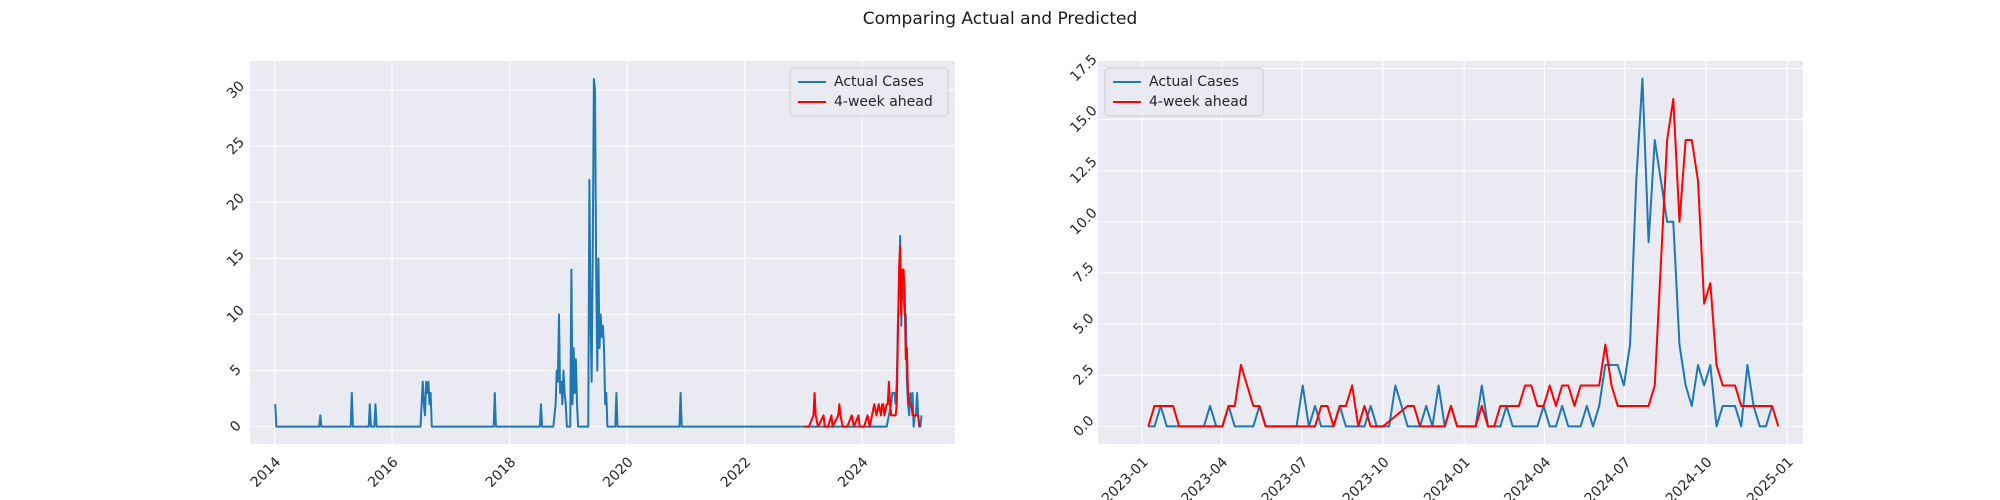 This screenshot has width=2000, height=500. Describe the element at coordinates (1608, 477) in the screenshot. I see `x-tick-label: 2024-07` at that location.